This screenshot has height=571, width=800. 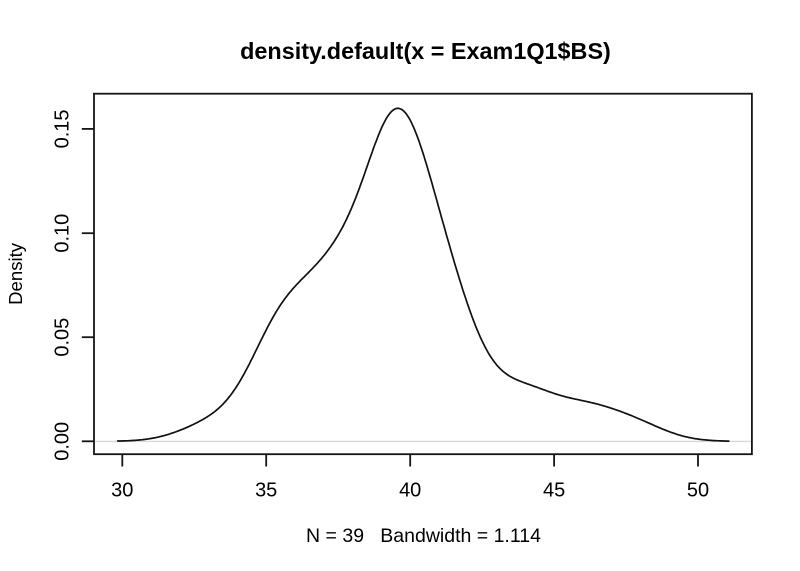 What do you see at coordinates (423, 536) in the screenshot?
I see `svg-text: N = 39 Bandwidth = 1.114` at bounding box center [423, 536].